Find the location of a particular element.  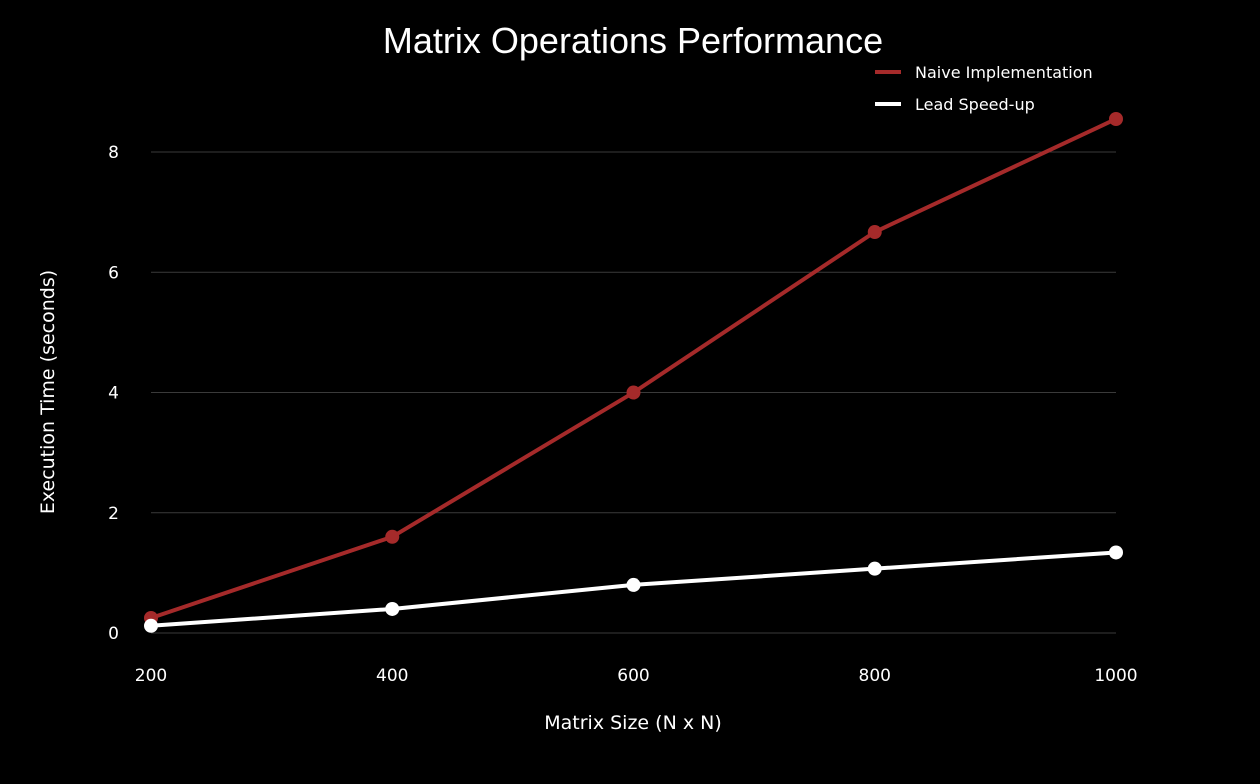

legend-item: Lead Speed-up is located at coordinates (955, 104).